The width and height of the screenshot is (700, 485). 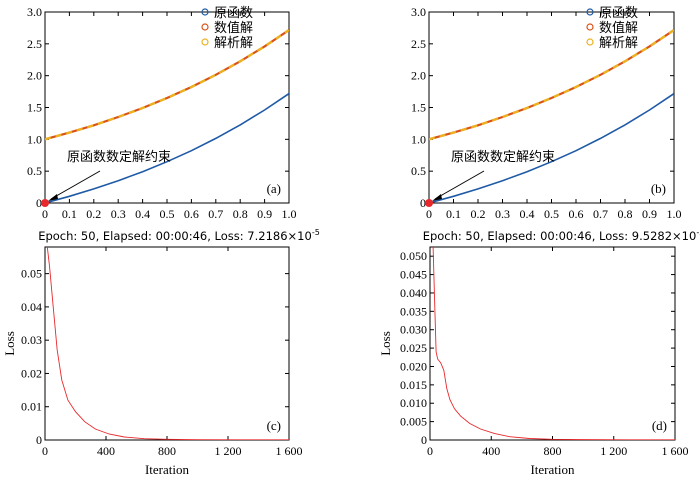 What do you see at coordinates (551, 214) in the screenshot?
I see `x-tick-label: 0.5` at bounding box center [551, 214].